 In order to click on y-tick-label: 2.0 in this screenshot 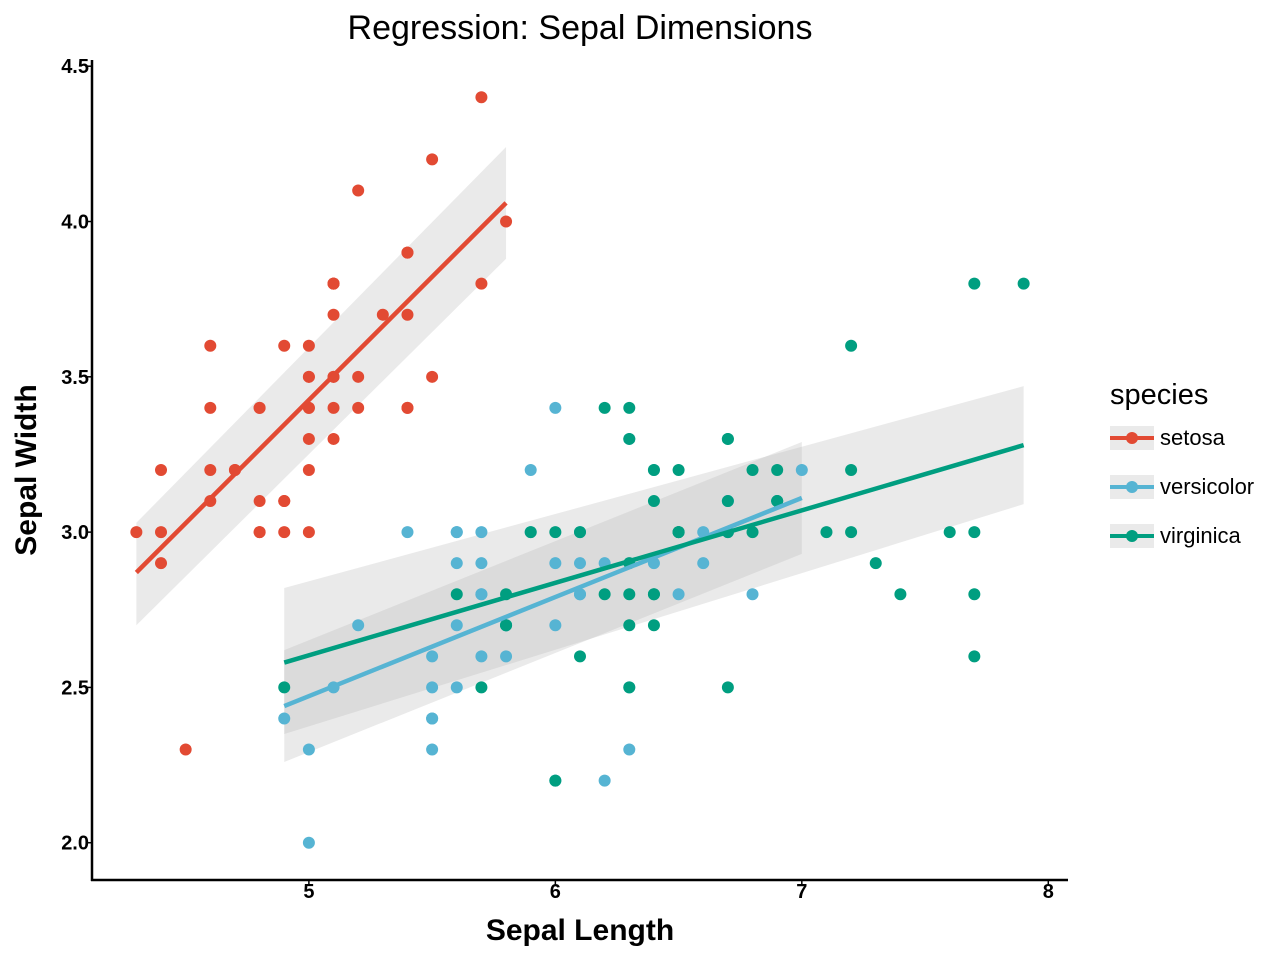, I will do `click(75, 844)`.